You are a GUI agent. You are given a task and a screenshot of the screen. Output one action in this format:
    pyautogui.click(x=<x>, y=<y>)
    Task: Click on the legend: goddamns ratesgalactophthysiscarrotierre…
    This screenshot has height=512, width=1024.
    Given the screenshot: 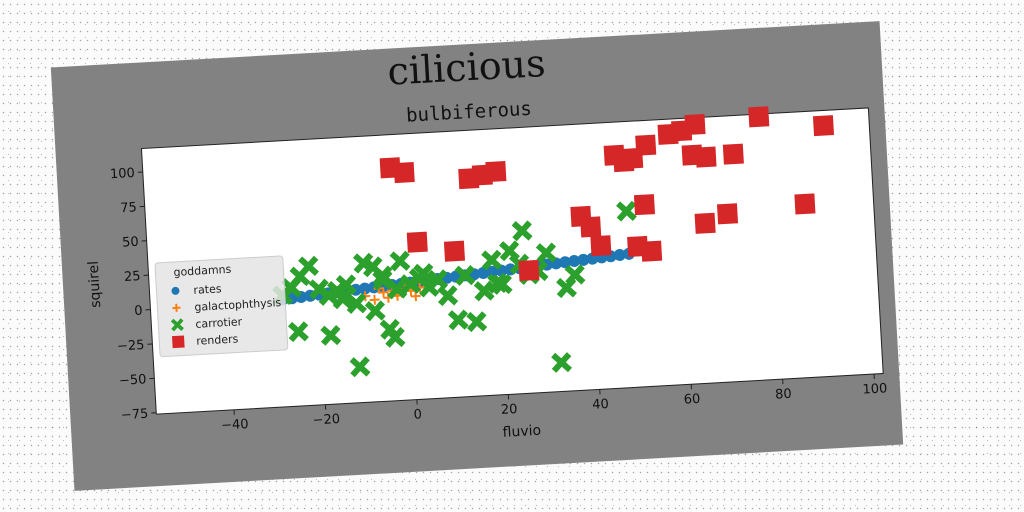 What is the action you would take?
    pyautogui.click(x=221, y=306)
    